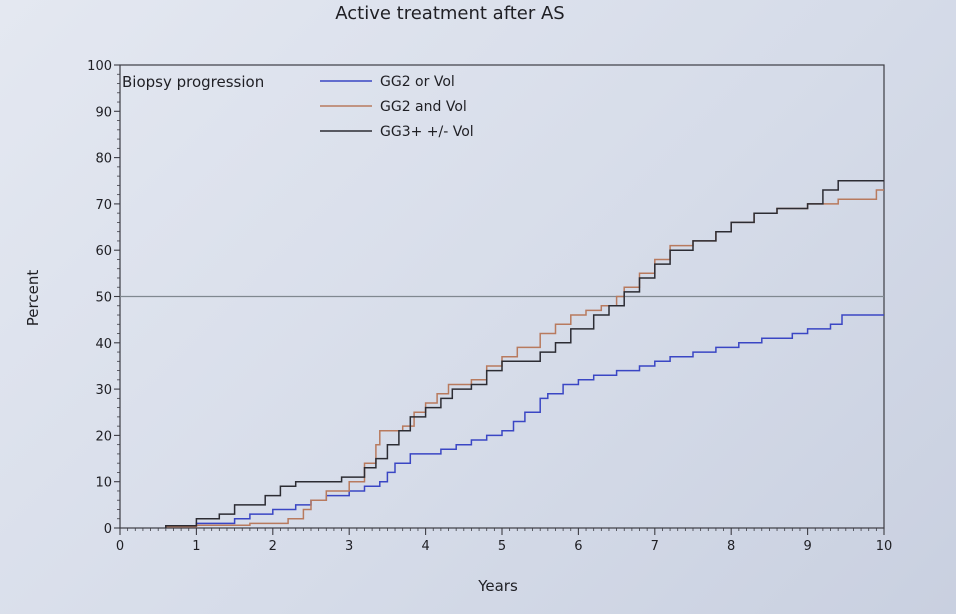 The image size is (956, 614). Describe the element at coordinates (884, 546) in the screenshot. I see `x-tick-label: 10` at that location.